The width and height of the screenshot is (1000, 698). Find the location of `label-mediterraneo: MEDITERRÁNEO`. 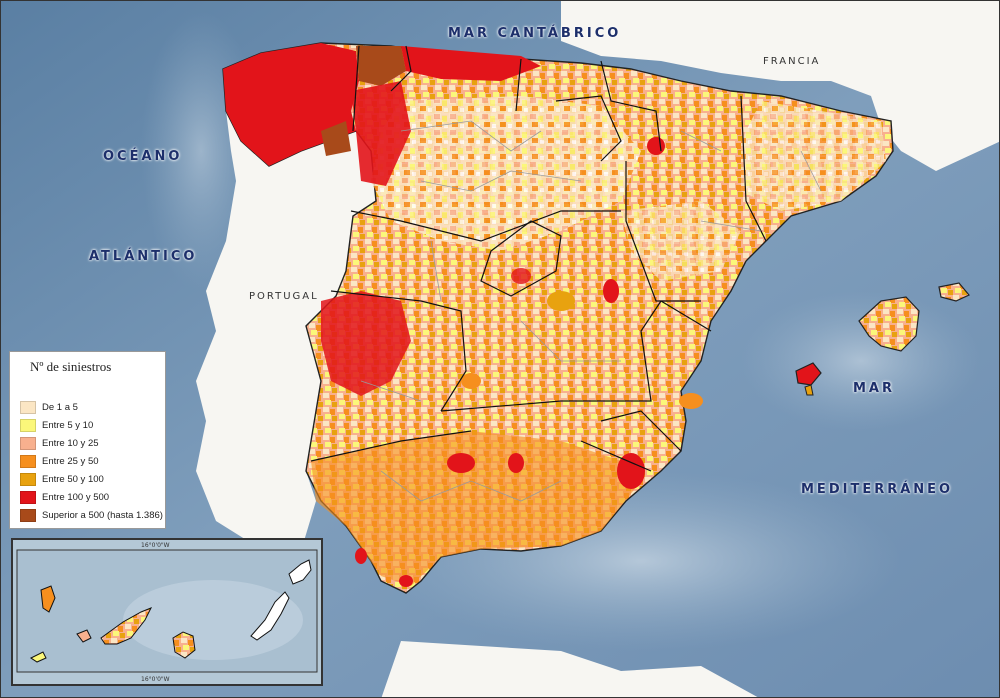

label-mediterraneo: MEDITERRÁNEO is located at coordinates (877, 489).